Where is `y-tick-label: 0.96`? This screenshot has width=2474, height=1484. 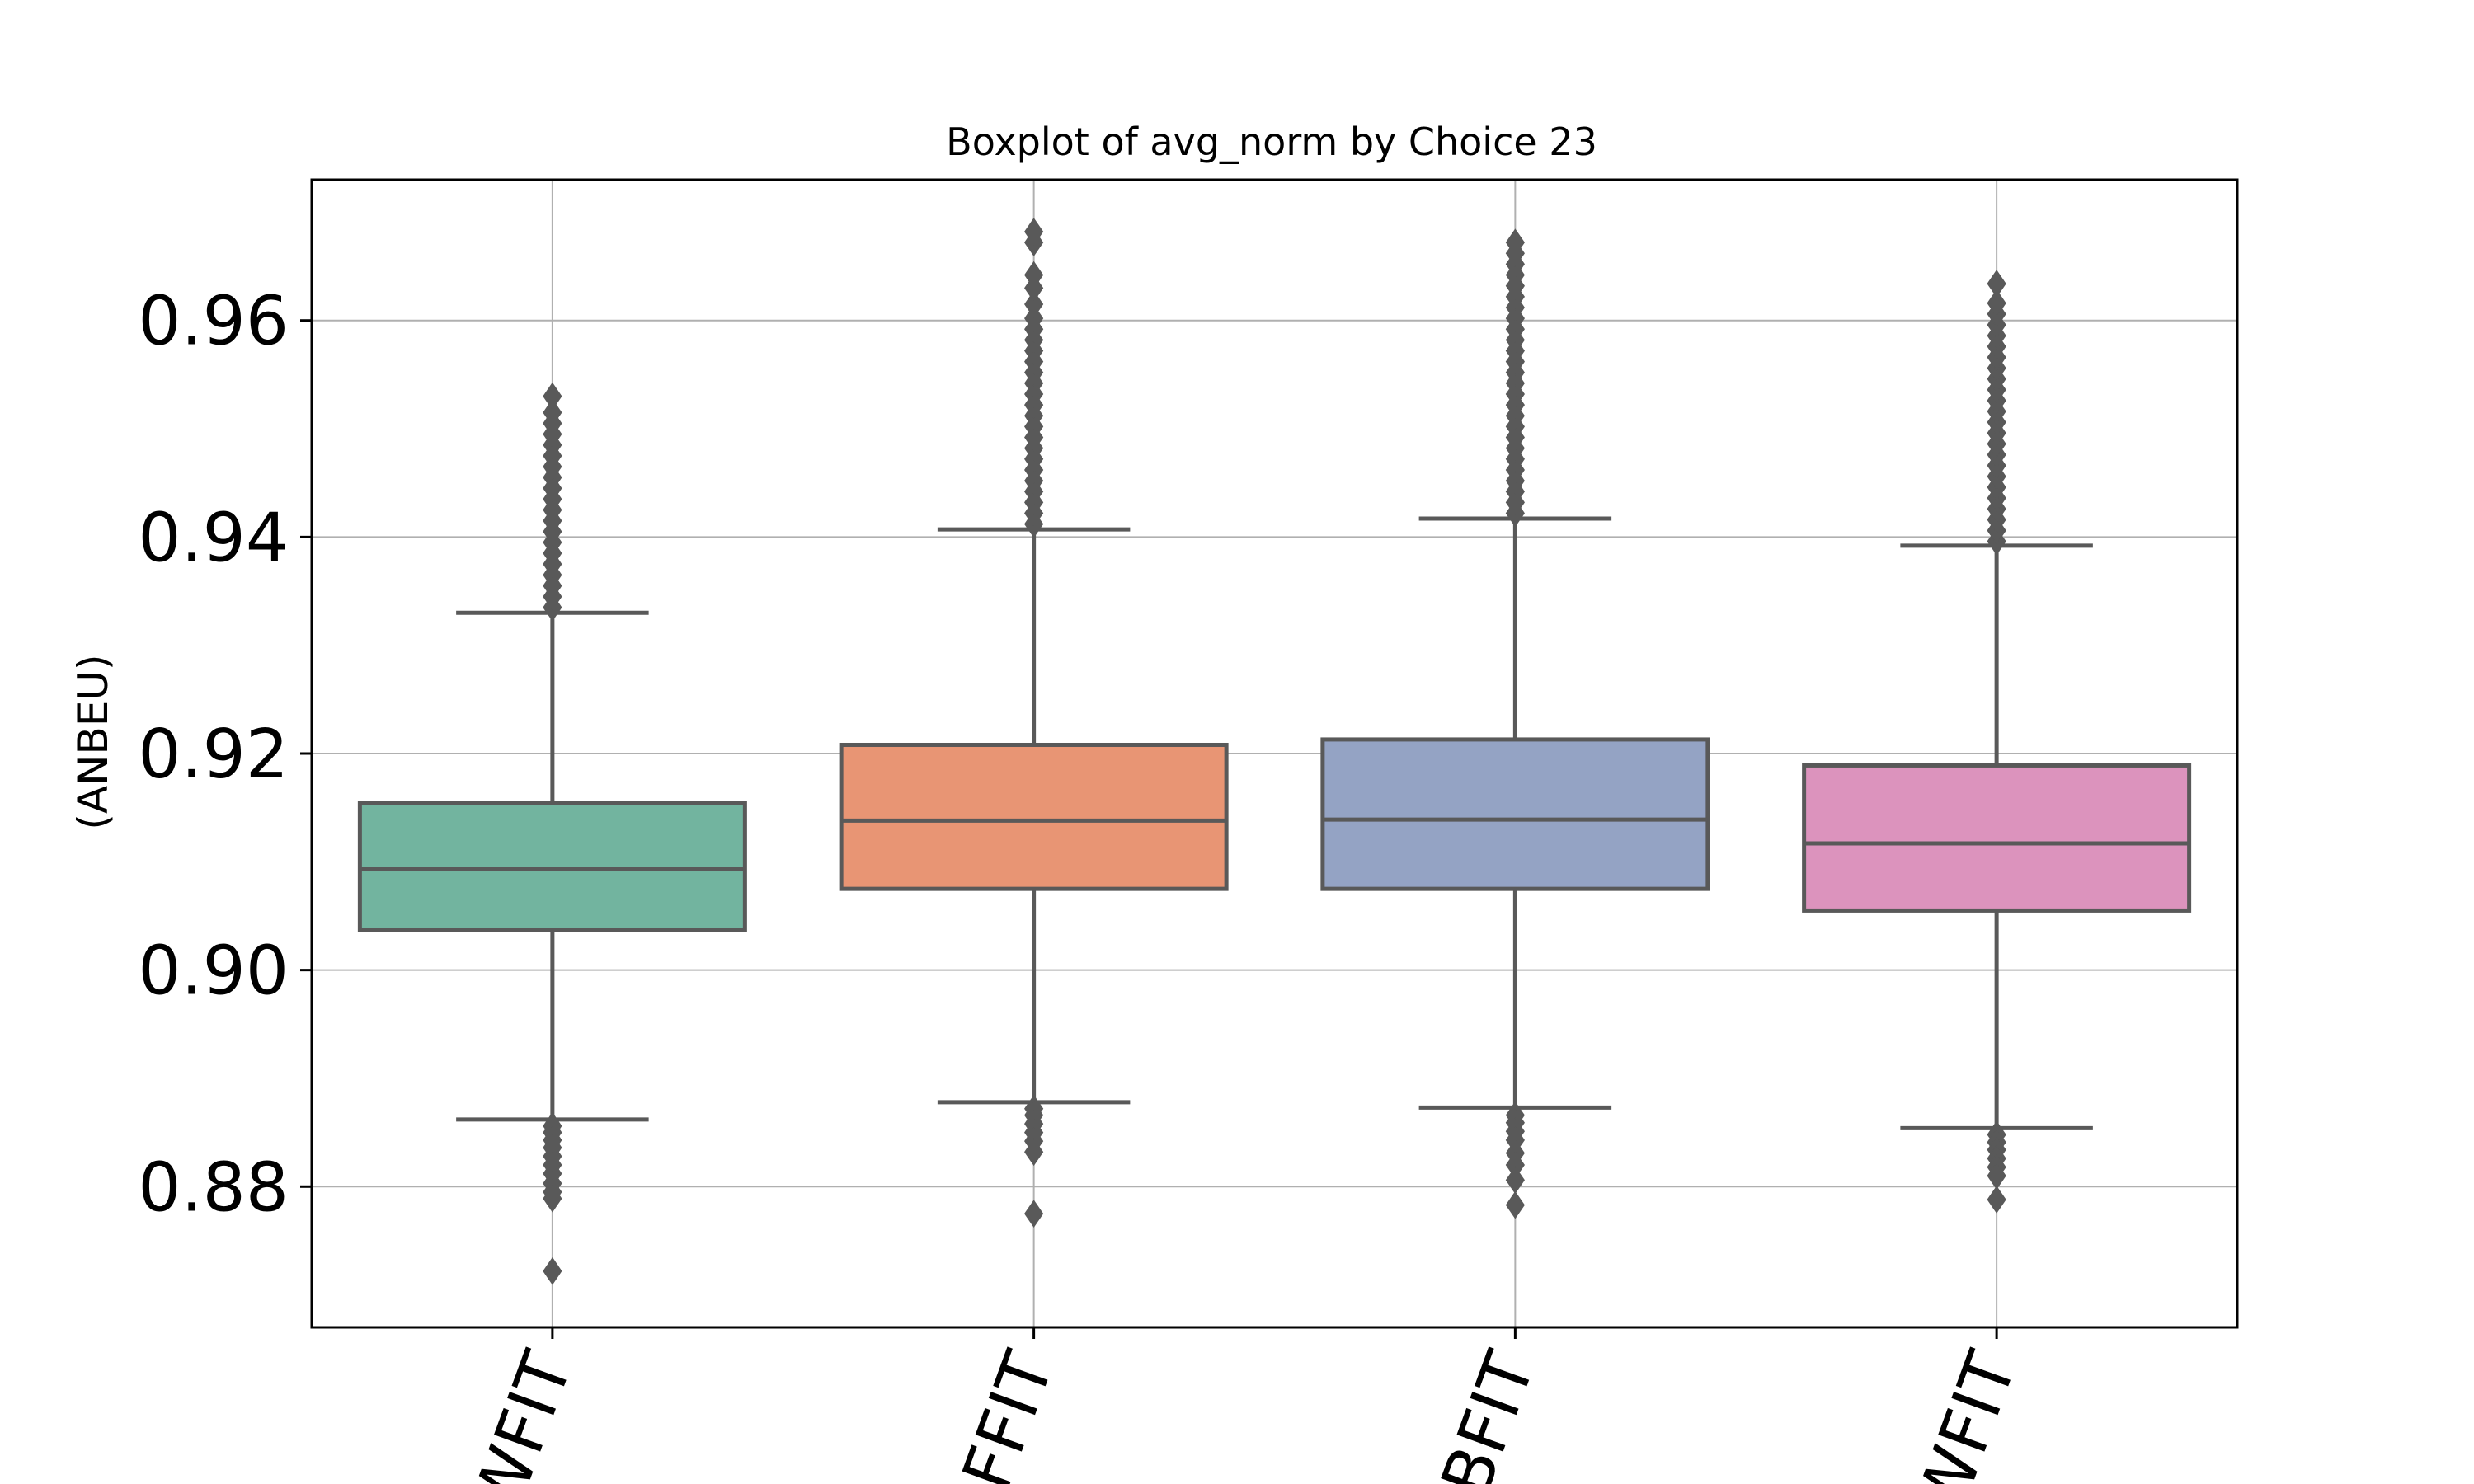 y-tick-label: 0.96 is located at coordinates (213, 322).